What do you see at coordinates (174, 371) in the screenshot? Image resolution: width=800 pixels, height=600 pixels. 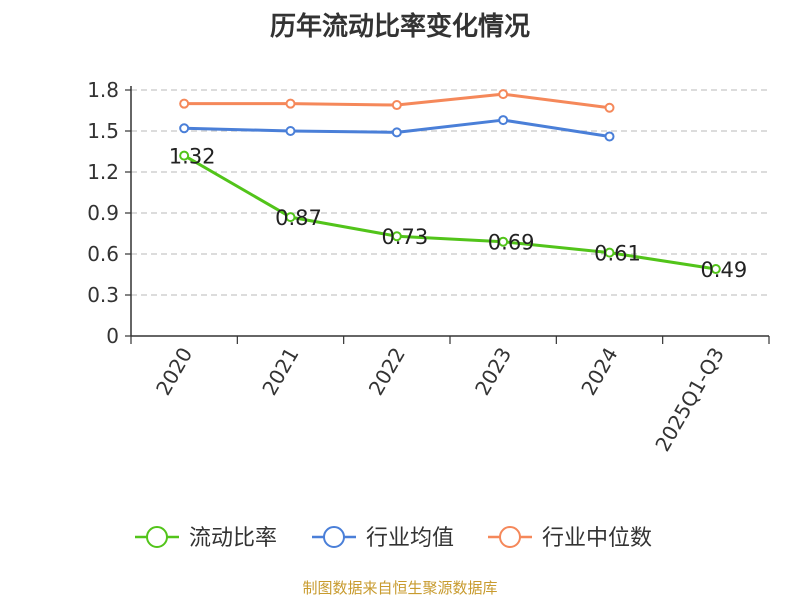 I see `x-tick-label: 2020` at bounding box center [174, 371].